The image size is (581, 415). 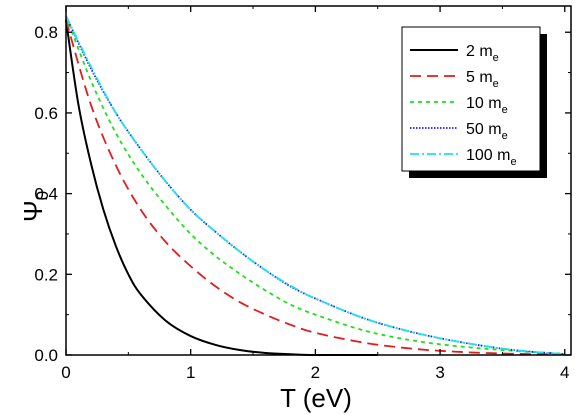 What do you see at coordinates (190, 372) in the screenshot?
I see `x-tick-label: 1` at bounding box center [190, 372].